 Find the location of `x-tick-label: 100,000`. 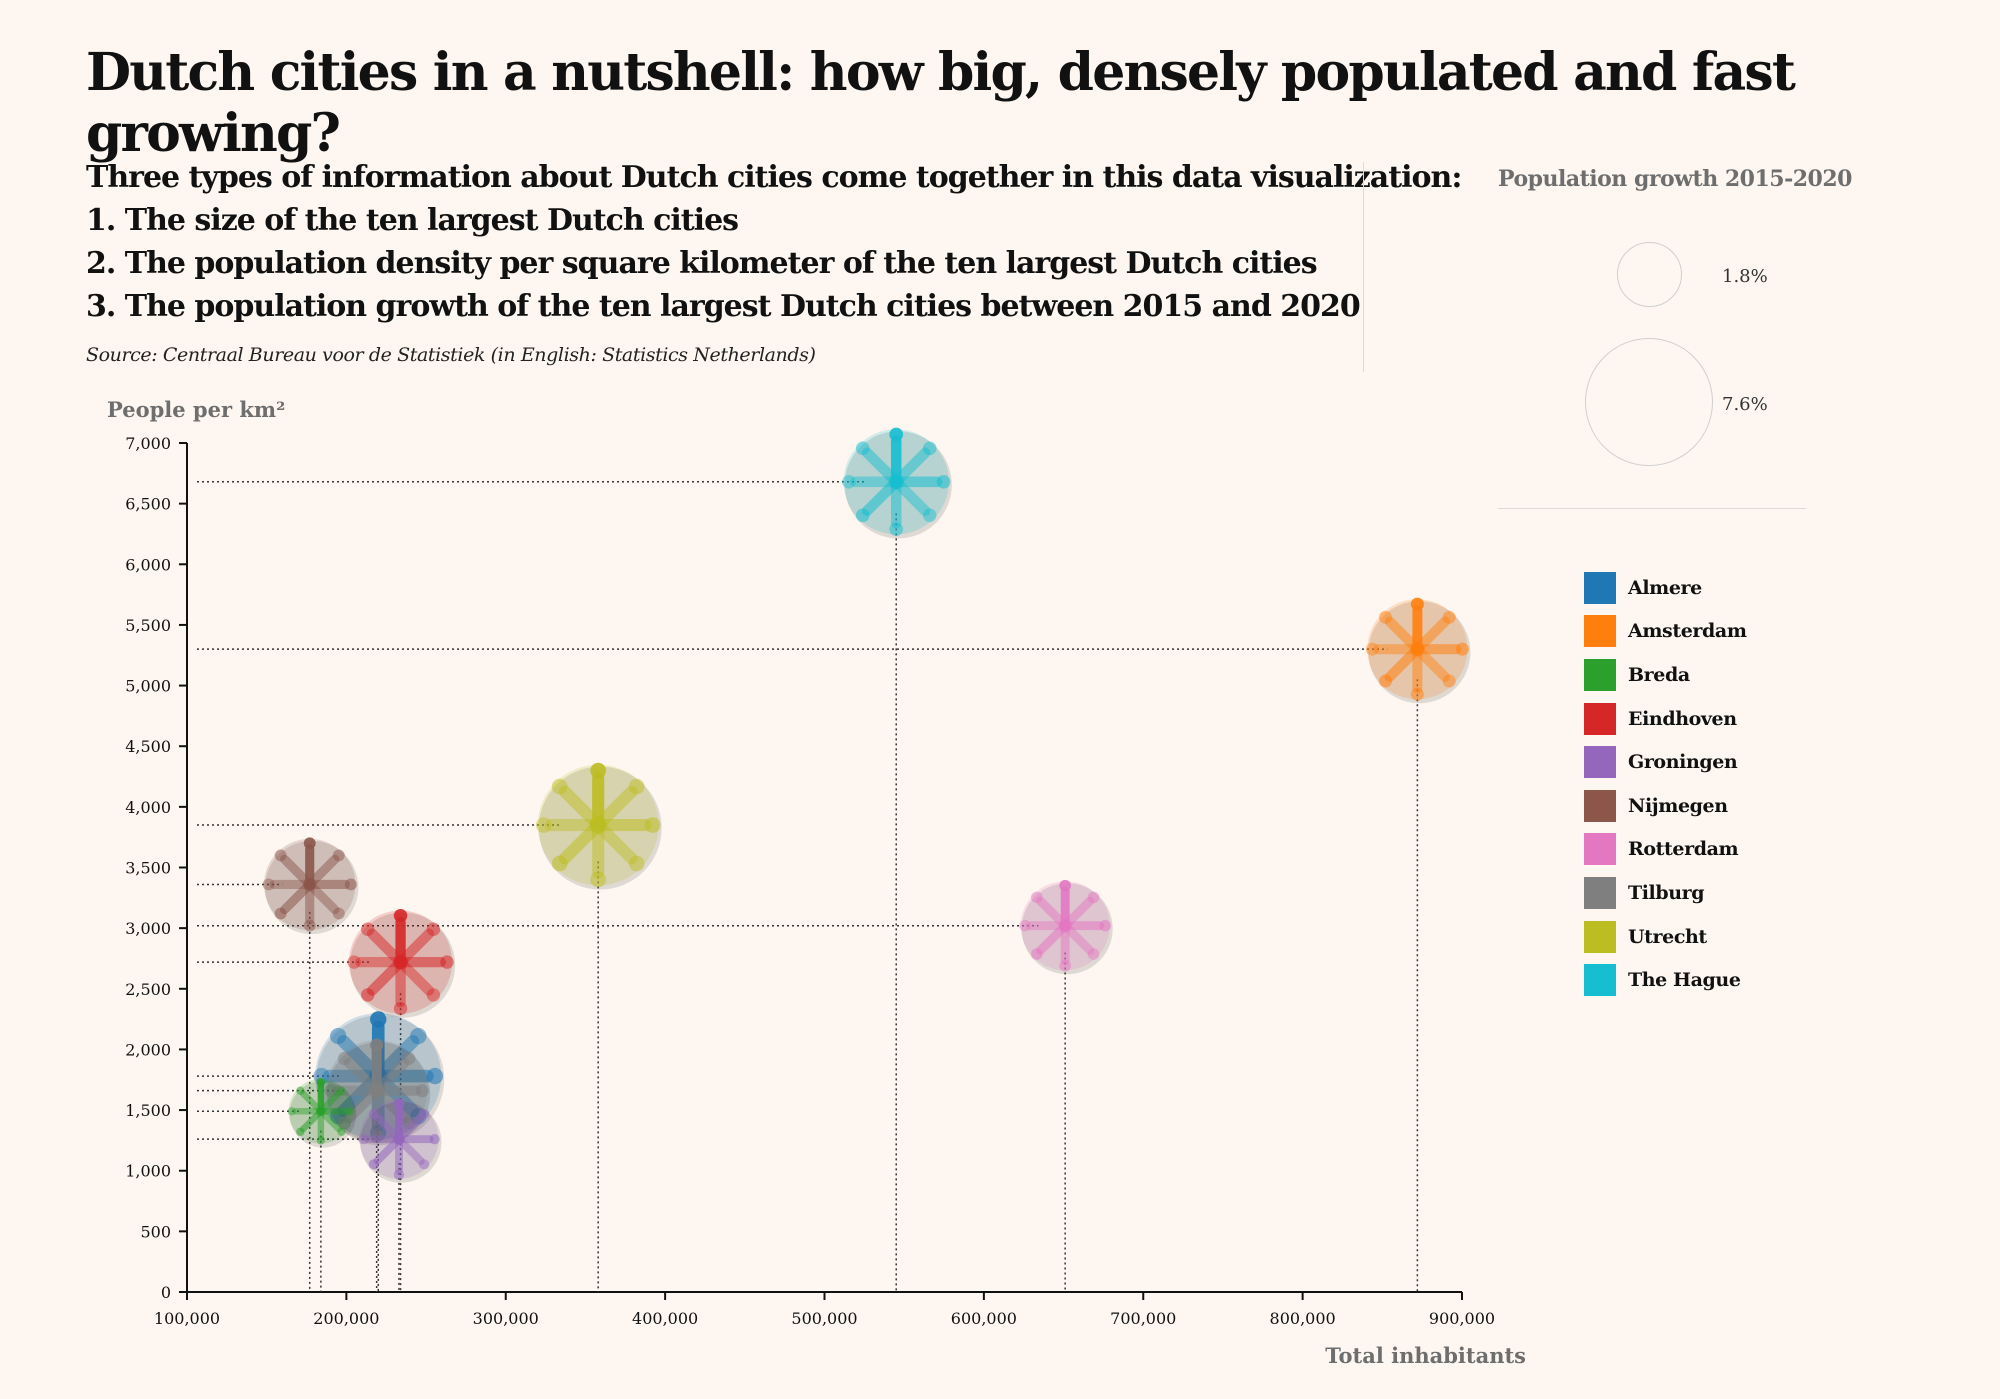

x-tick-label: 100,000 is located at coordinates (187, 1318).